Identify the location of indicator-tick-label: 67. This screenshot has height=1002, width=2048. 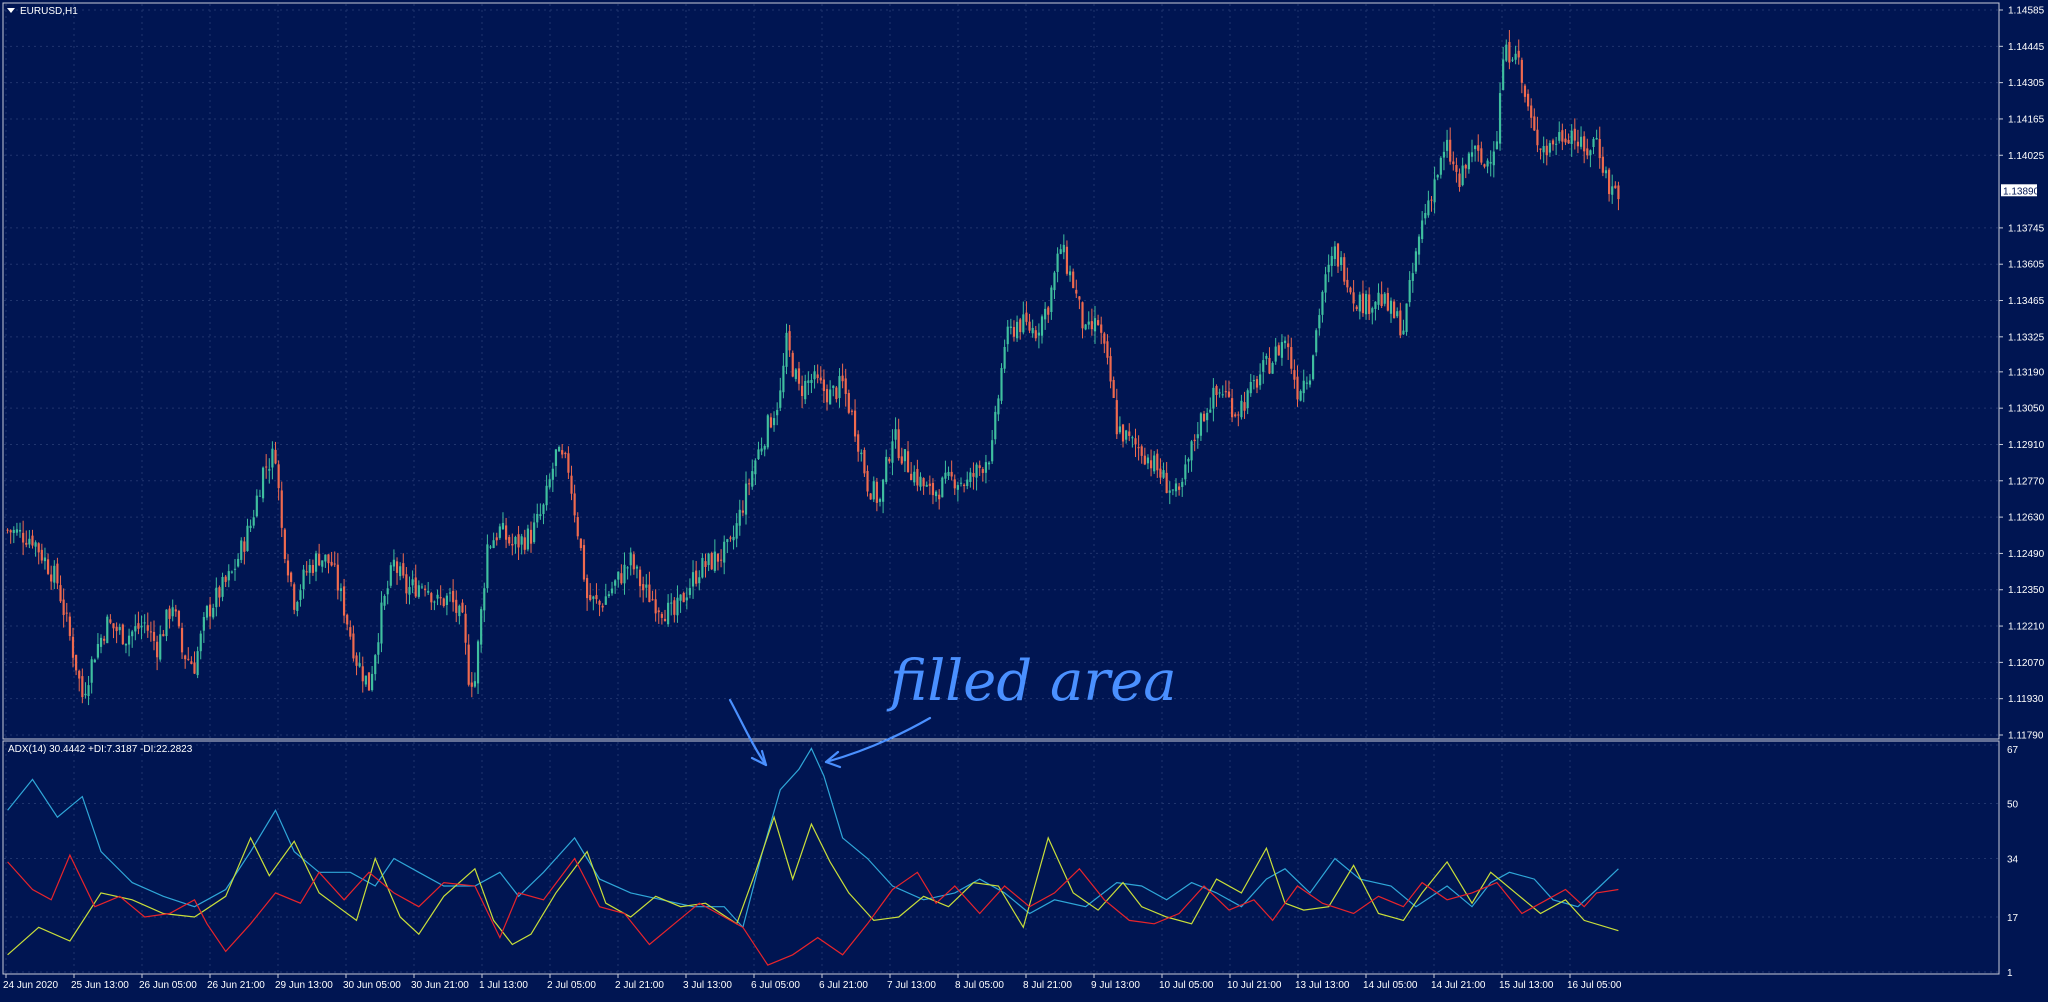
(2013, 750).